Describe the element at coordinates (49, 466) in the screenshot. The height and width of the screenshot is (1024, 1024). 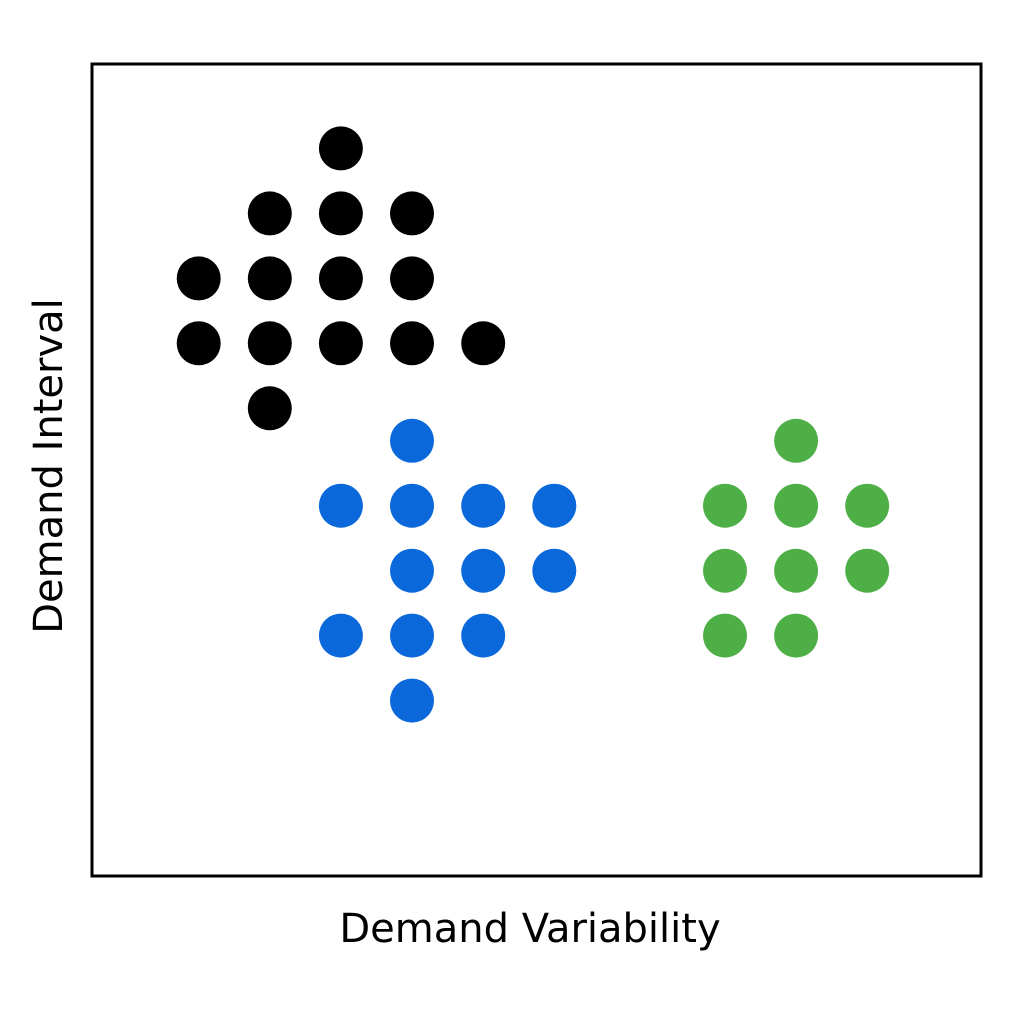
I see `y-axis-label: Demand Interval` at that location.